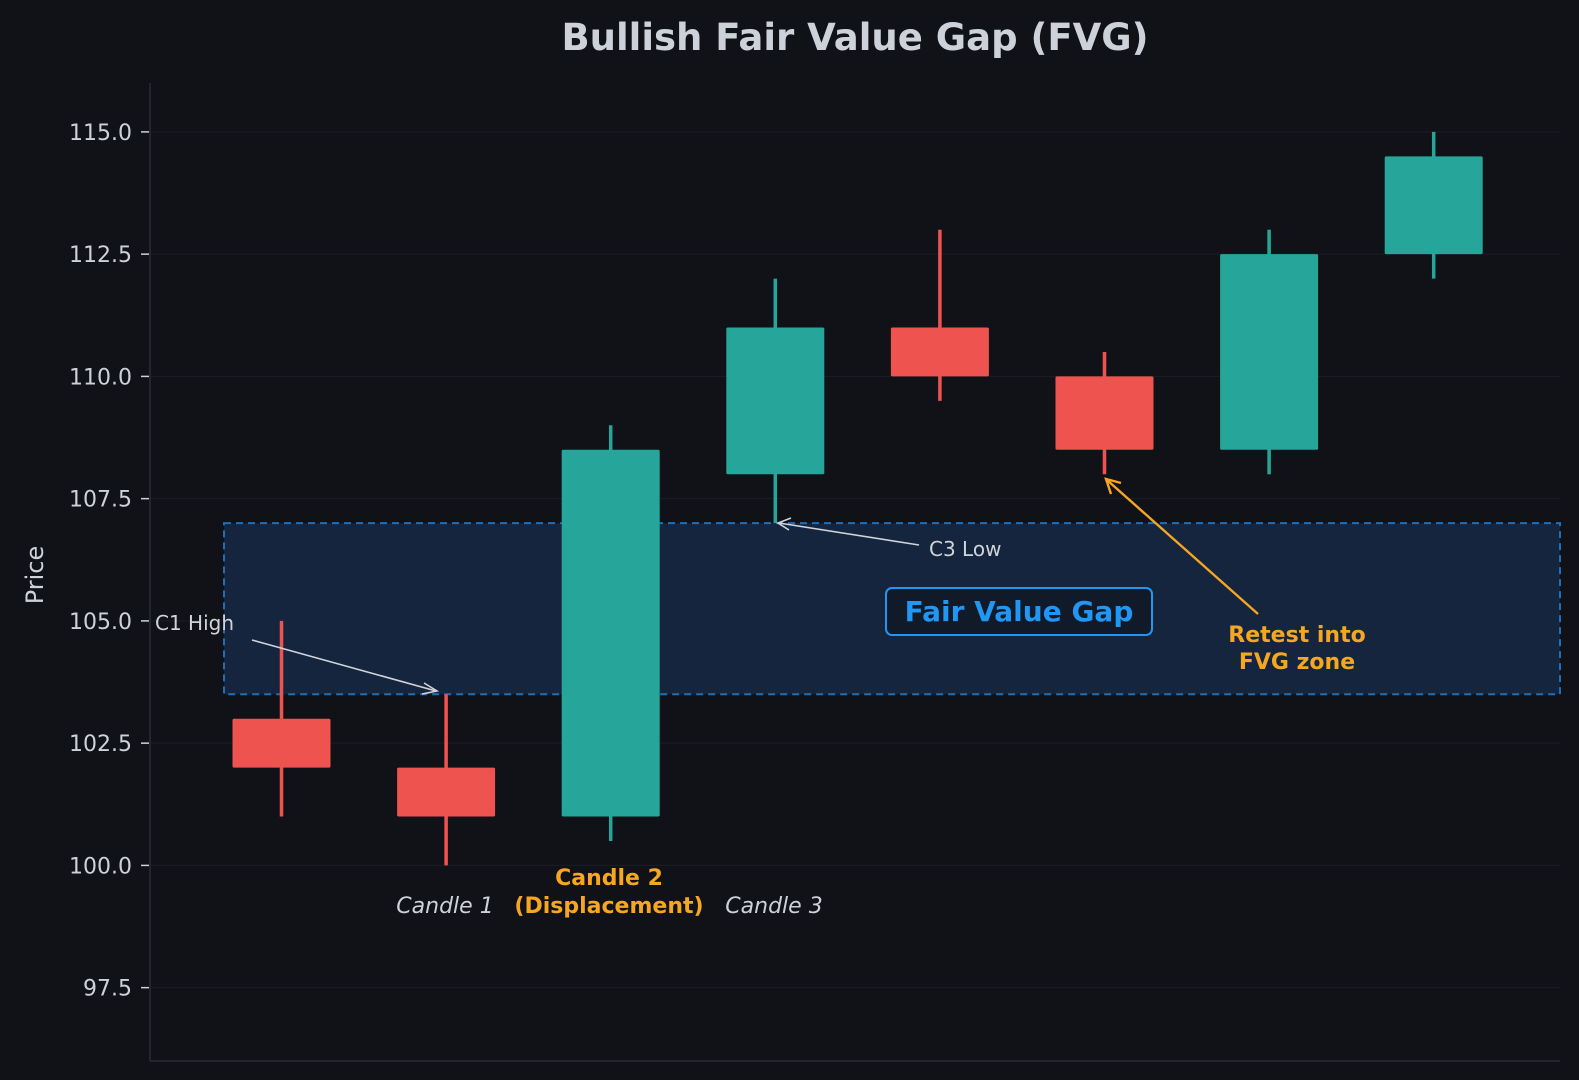 Image resolution: width=1579 pixels, height=1080 pixels. I want to click on y-tick-label: 107.5, so click(100, 500).